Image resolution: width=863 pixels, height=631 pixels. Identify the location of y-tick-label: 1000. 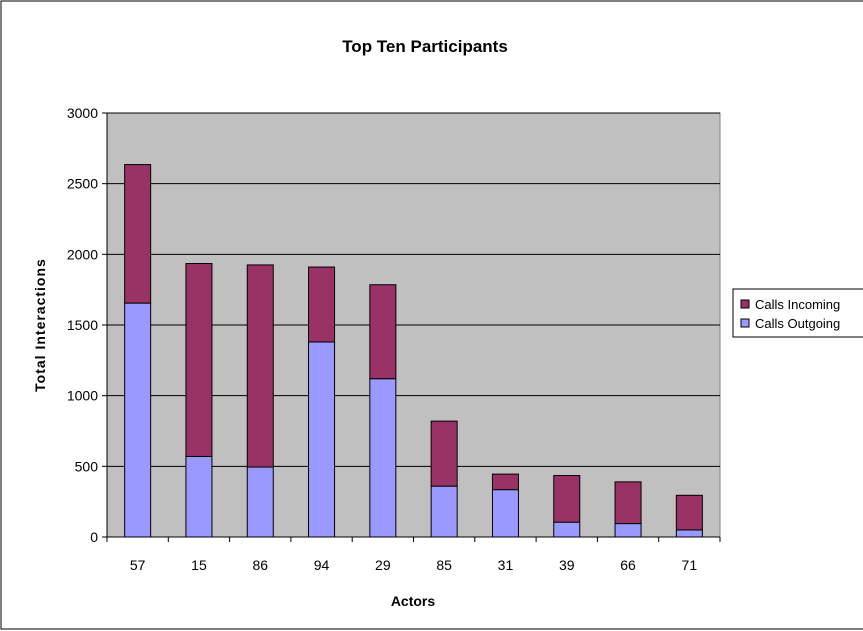
(82, 396).